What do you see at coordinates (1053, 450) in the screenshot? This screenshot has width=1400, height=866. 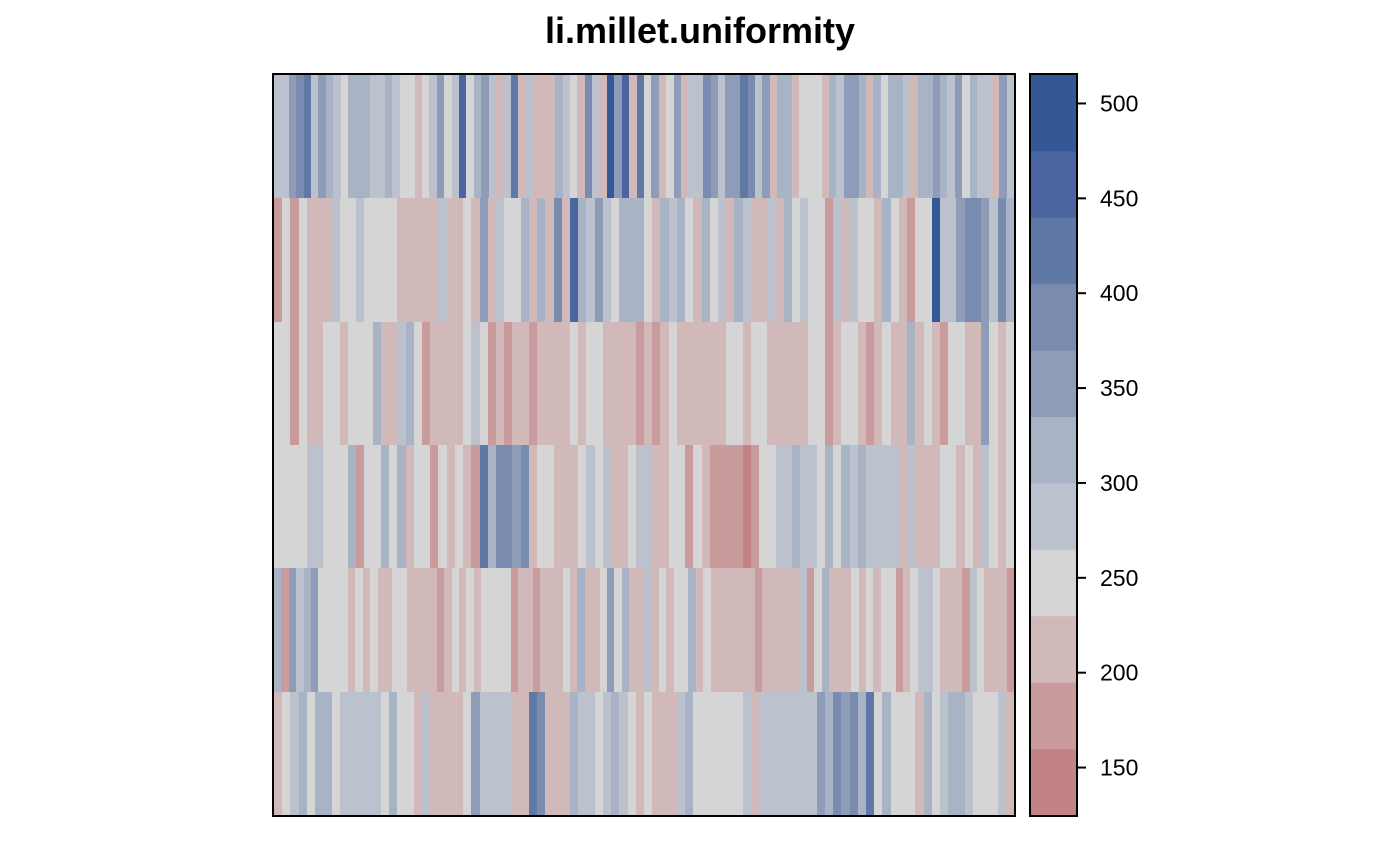 I see `colorbar-swatch` at bounding box center [1053, 450].